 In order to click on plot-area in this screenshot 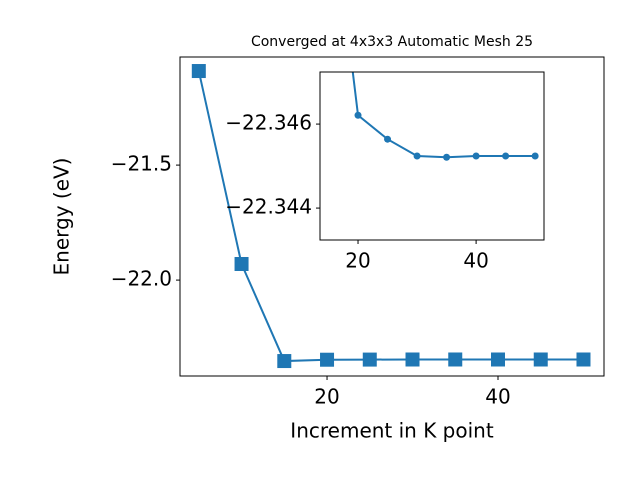, I will do `click(445, 116)`.